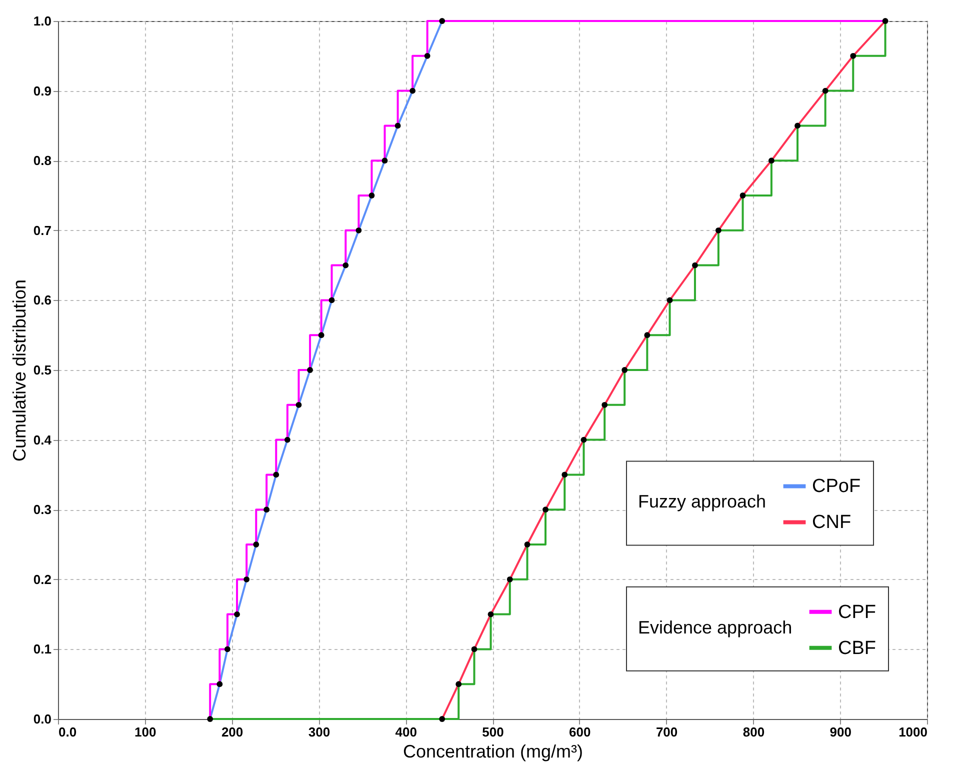 The height and width of the screenshot is (771, 953). What do you see at coordinates (42, 300) in the screenshot?
I see `y-tick-label: 0.6` at bounding box center [42, 300].